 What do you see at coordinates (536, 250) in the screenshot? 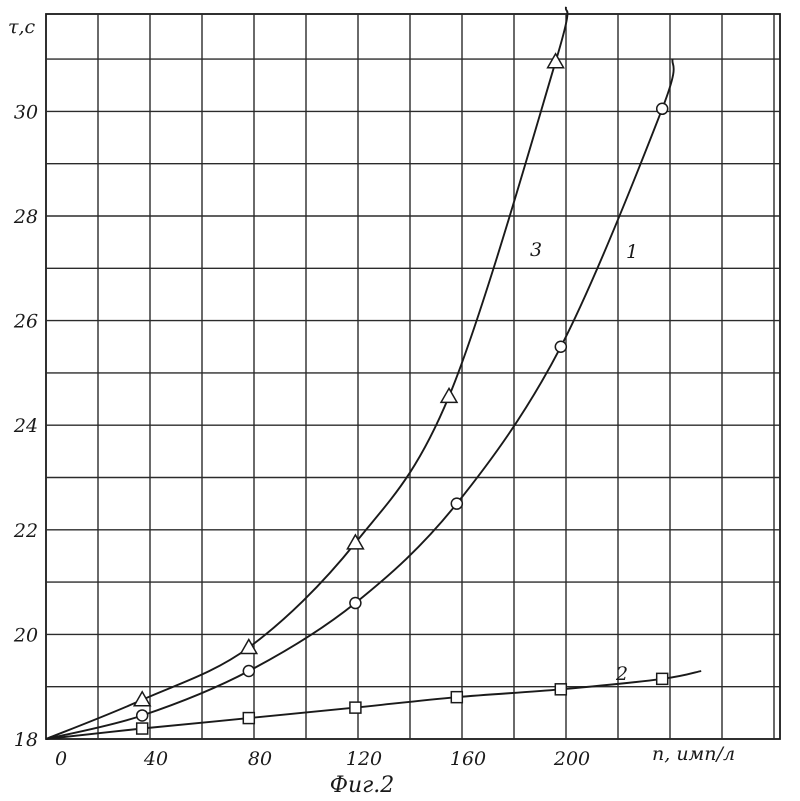
I see `series-3-label: 3` at bounding box center [536, 250].